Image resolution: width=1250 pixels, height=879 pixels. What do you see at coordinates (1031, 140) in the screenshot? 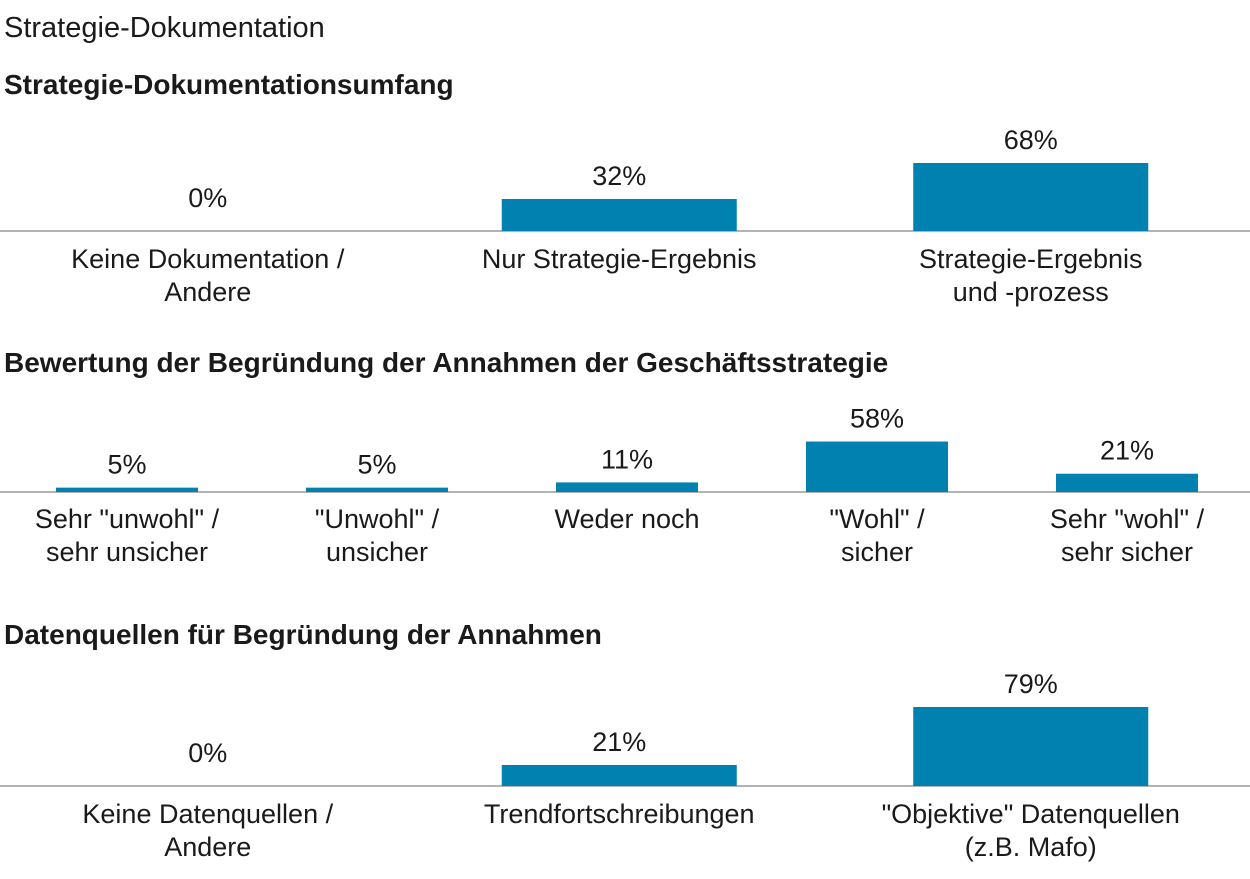
I see `value-label-dokumentationsumfang-2: 68%` at bounding box center [1031, 140].